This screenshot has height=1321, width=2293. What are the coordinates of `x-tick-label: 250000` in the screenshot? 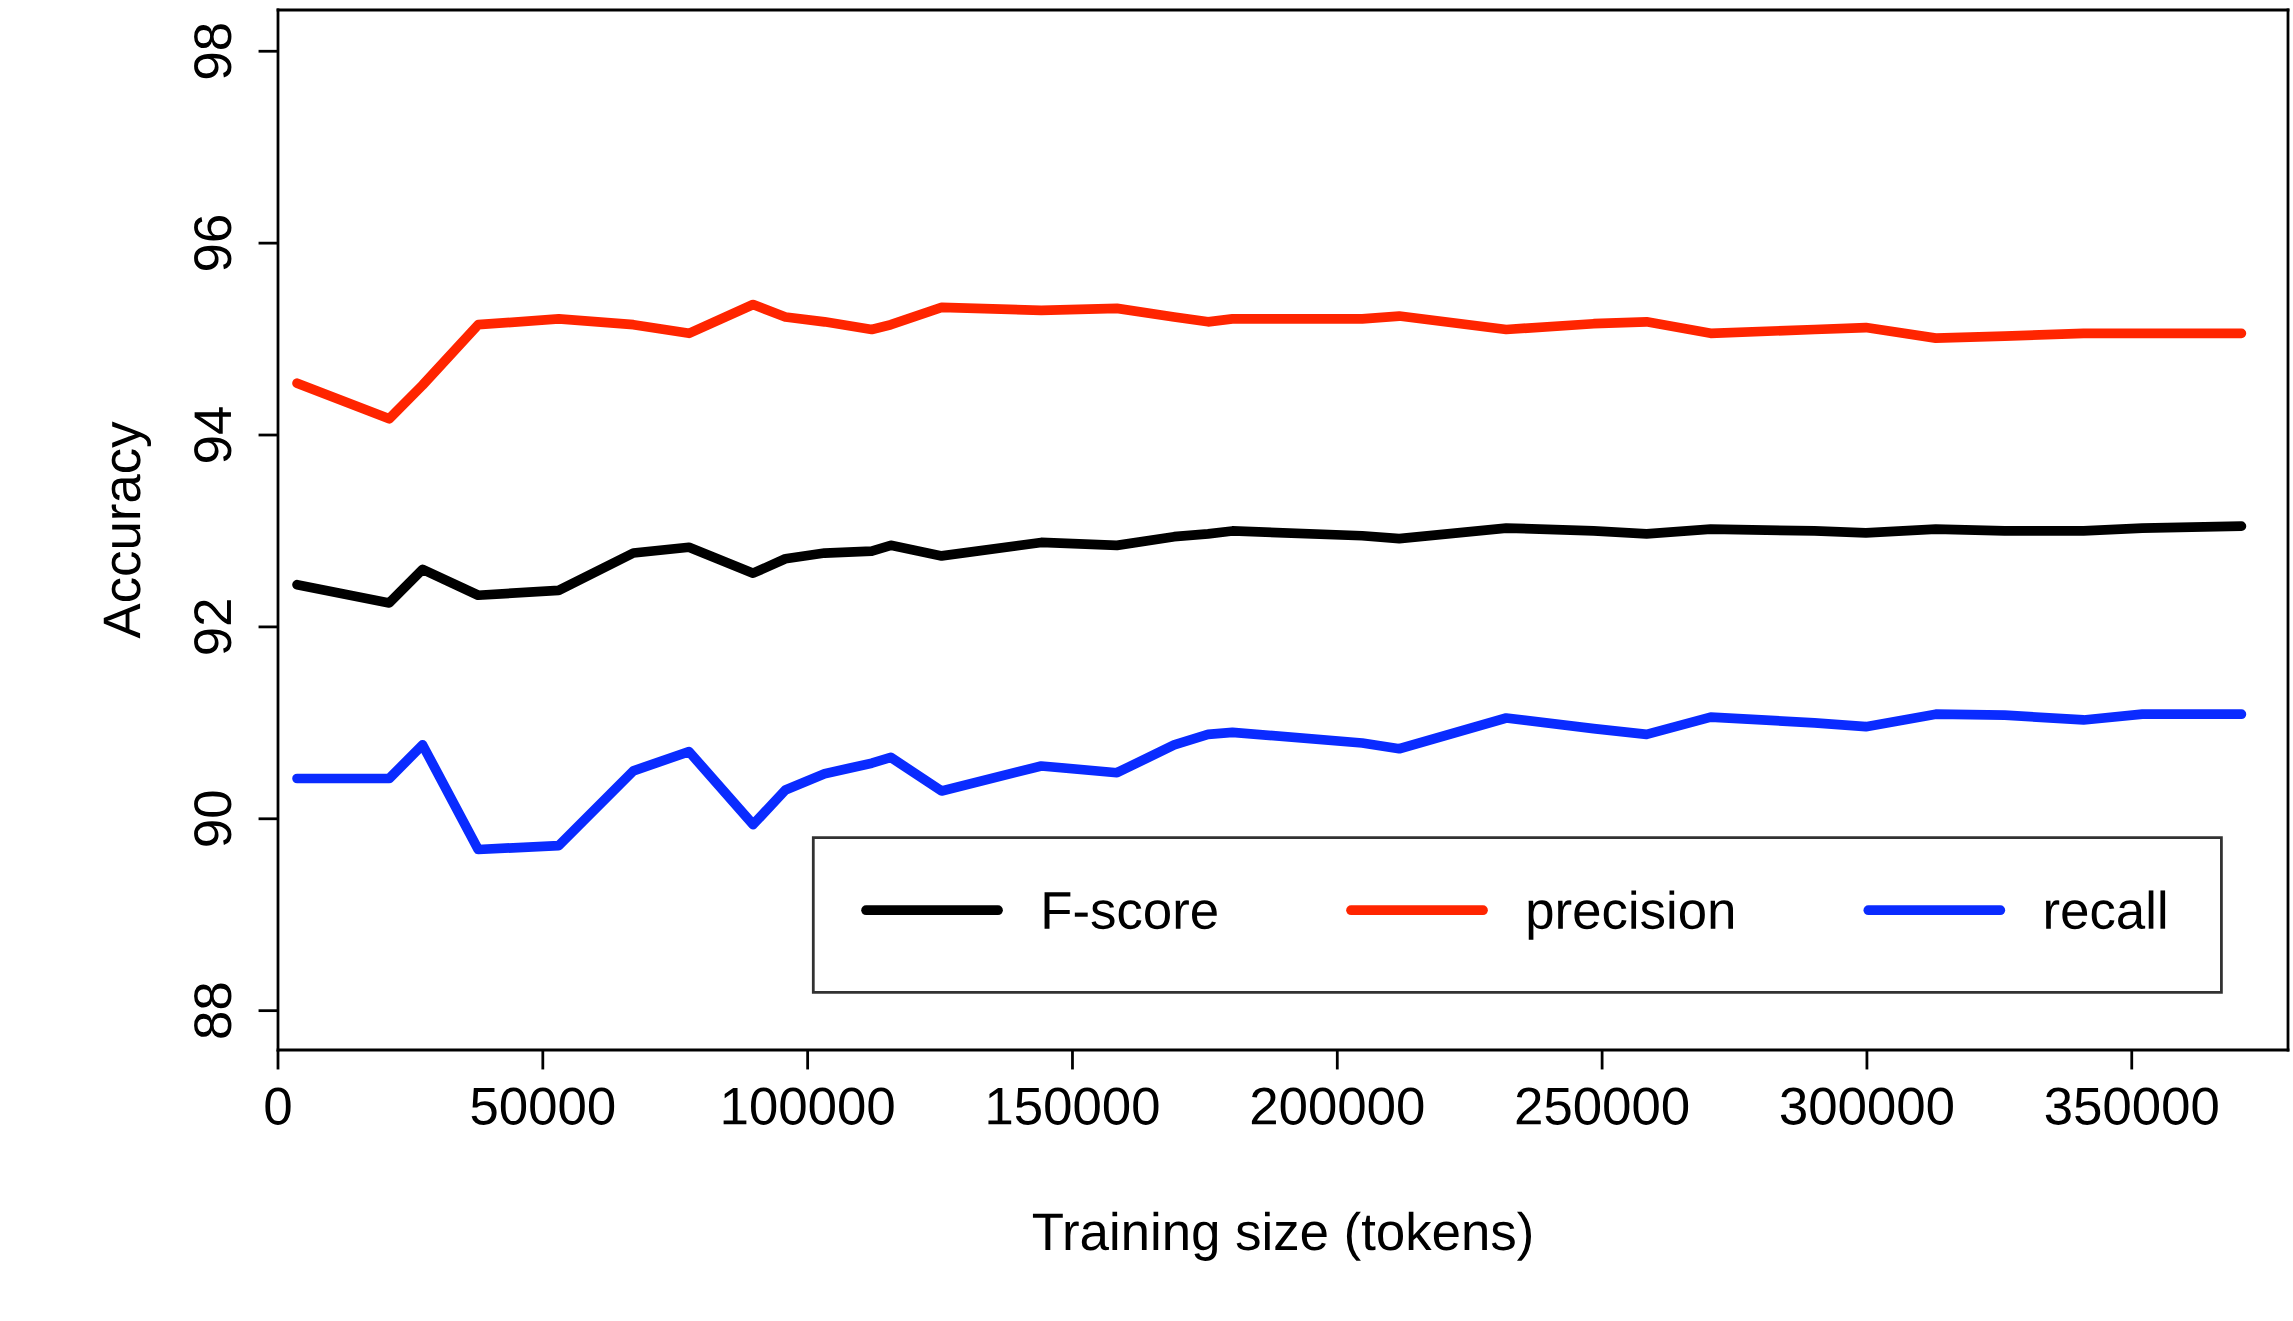 It's located at (1602, 1106).